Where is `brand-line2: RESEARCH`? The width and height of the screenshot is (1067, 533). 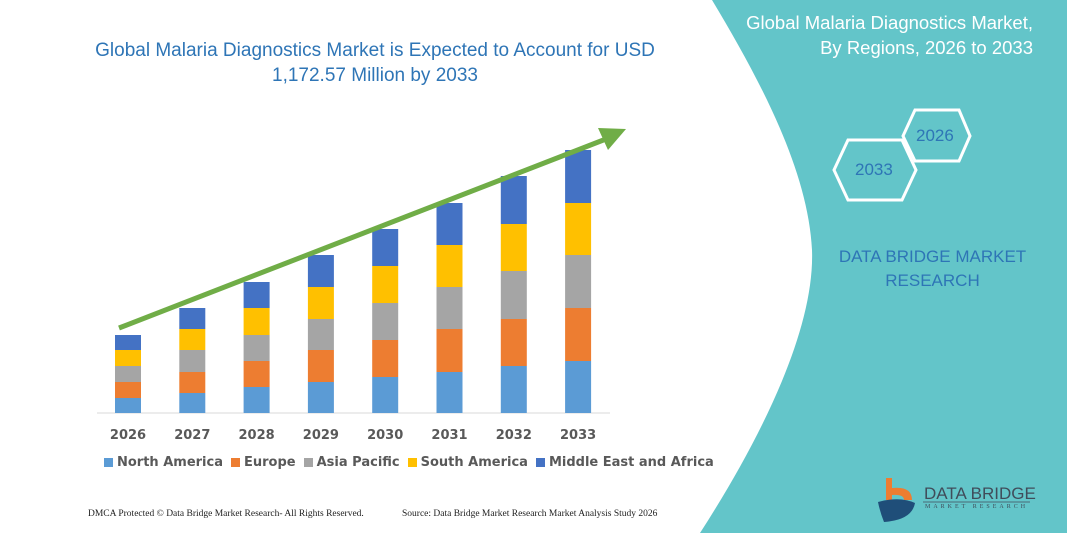 brand-line2: RESEARCH is located at coordinates (932, 280).